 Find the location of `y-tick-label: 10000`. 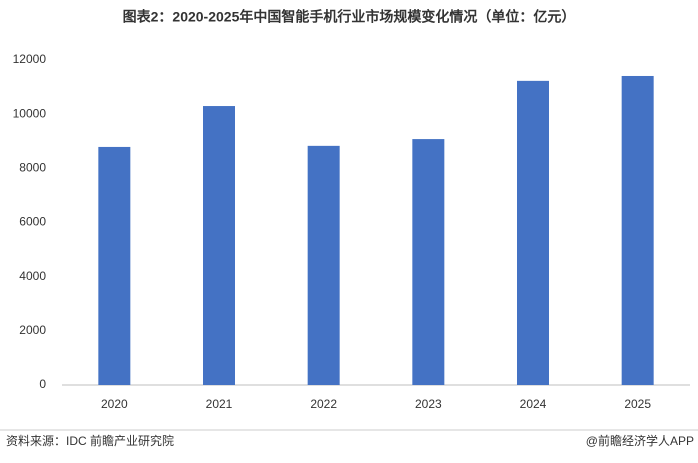

y-tick-label: 10000 is located at coordinates (30, 113).